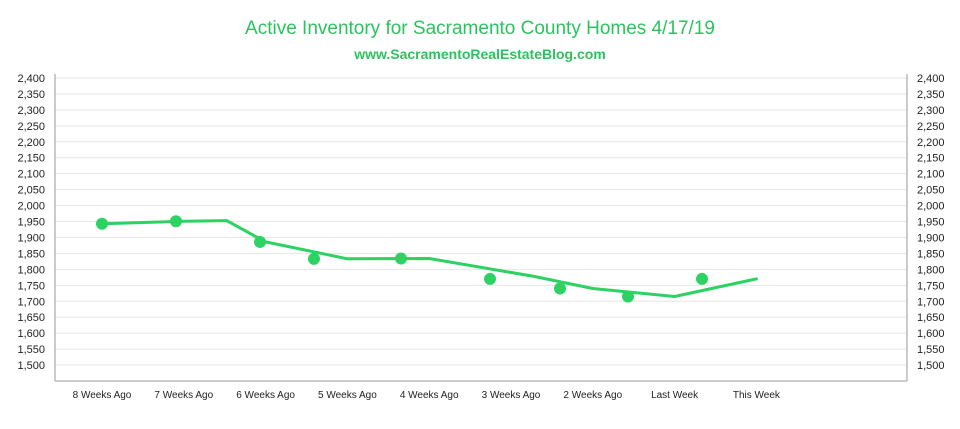  Describe the element at coordinates (511, 395) in the screenshot. I see `x-tick-label: 3 Weeks Ago` at that location.